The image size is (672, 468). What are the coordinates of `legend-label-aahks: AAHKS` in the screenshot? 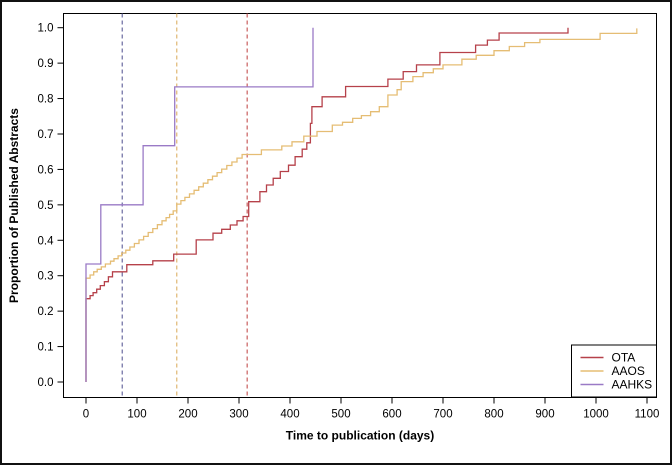 It's located at (632, 385).